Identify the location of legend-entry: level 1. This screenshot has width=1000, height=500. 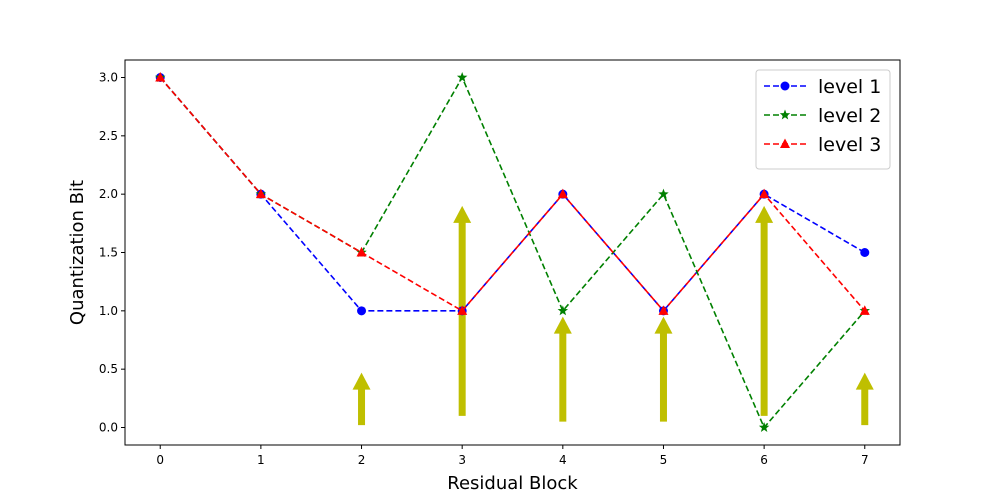
(822, 87).